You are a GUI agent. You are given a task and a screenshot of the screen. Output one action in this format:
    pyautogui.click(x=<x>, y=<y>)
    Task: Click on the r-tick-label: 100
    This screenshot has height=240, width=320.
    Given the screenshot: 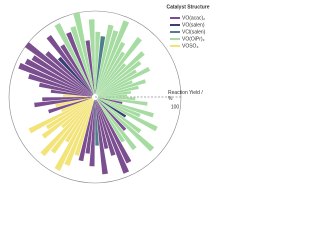 What is the action you would take?
    pyautogui.click(x=175, y=107)
    